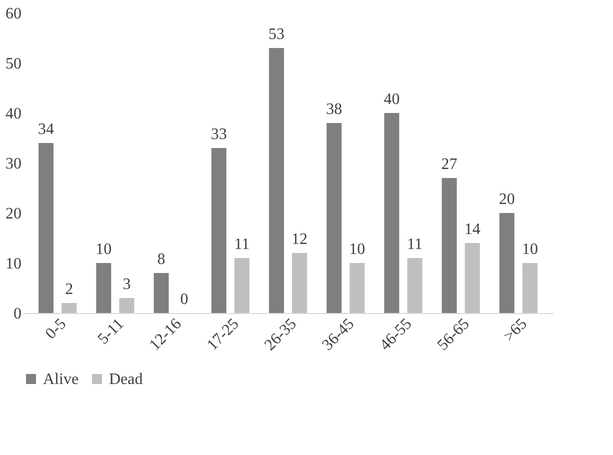 This screenshot has height=455, width=613. What do you see at coordinates (126, 284) in the screenshot?
I see `data-label: 3` at bounding box center [126, 284].